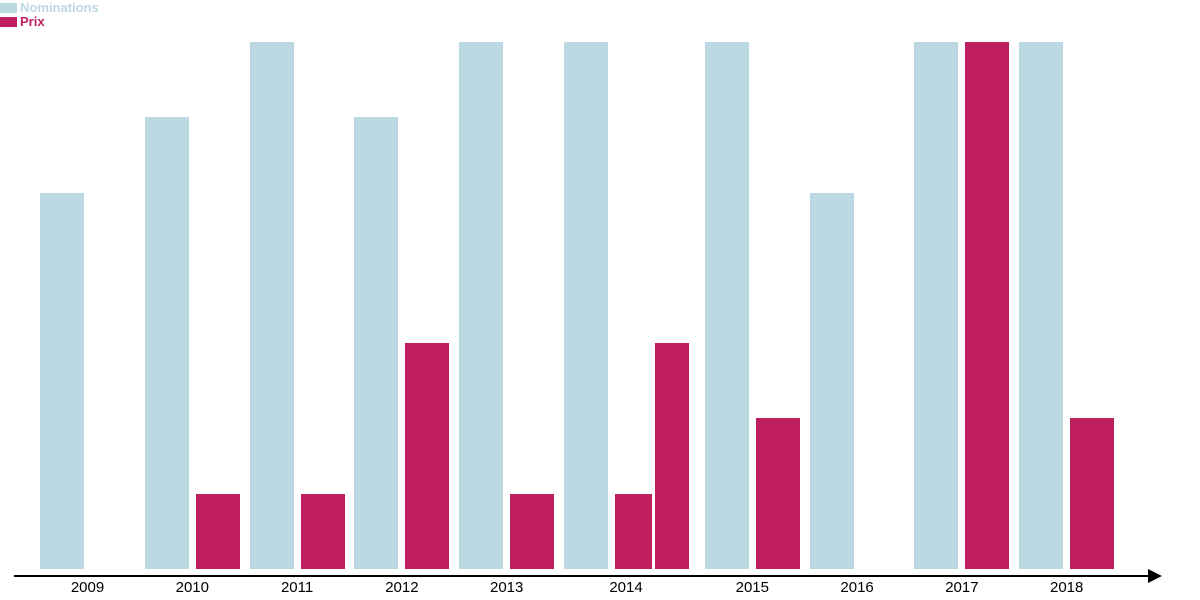 Image resolution: width=1200 pixels, height=600 pixels. I want to click on bar-nominations-2018, so click(1041, 305).